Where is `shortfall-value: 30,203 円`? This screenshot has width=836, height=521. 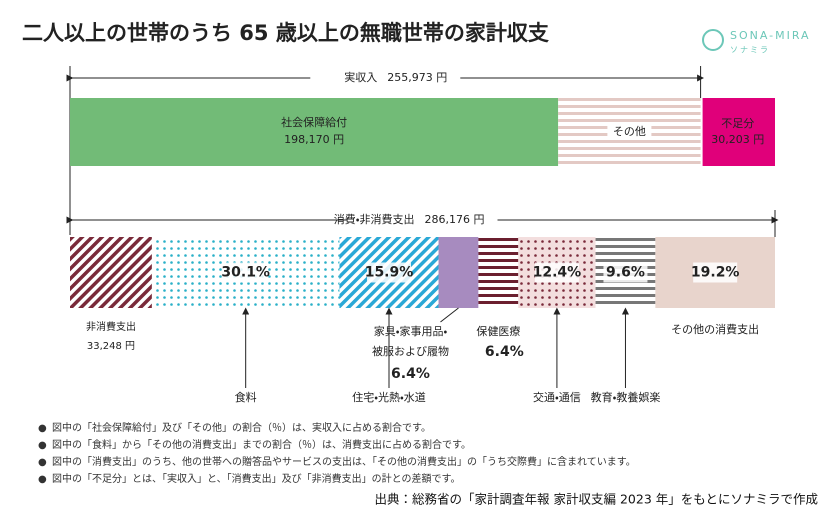 shortfall-value: 30,203 円 is located at coordinates (737, 139).